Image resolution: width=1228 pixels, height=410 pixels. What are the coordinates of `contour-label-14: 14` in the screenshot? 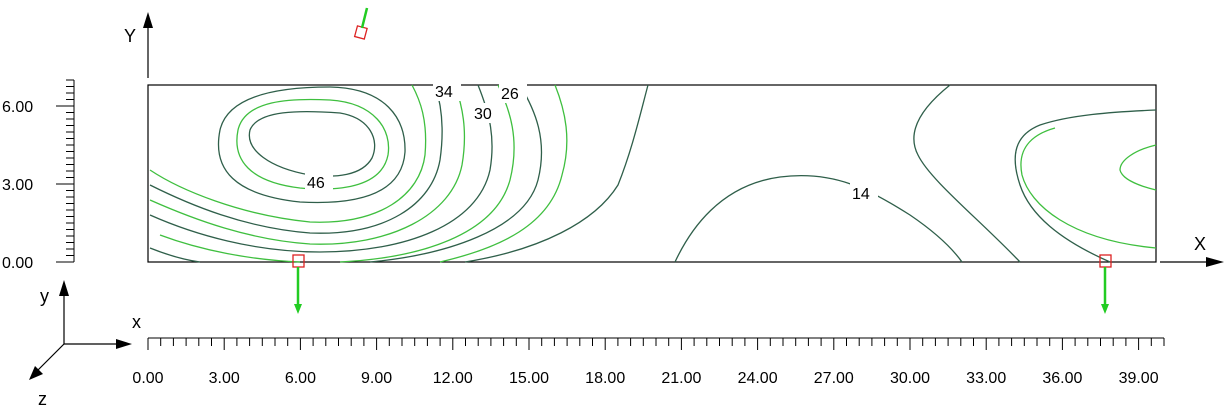 It's located at (861, 194).